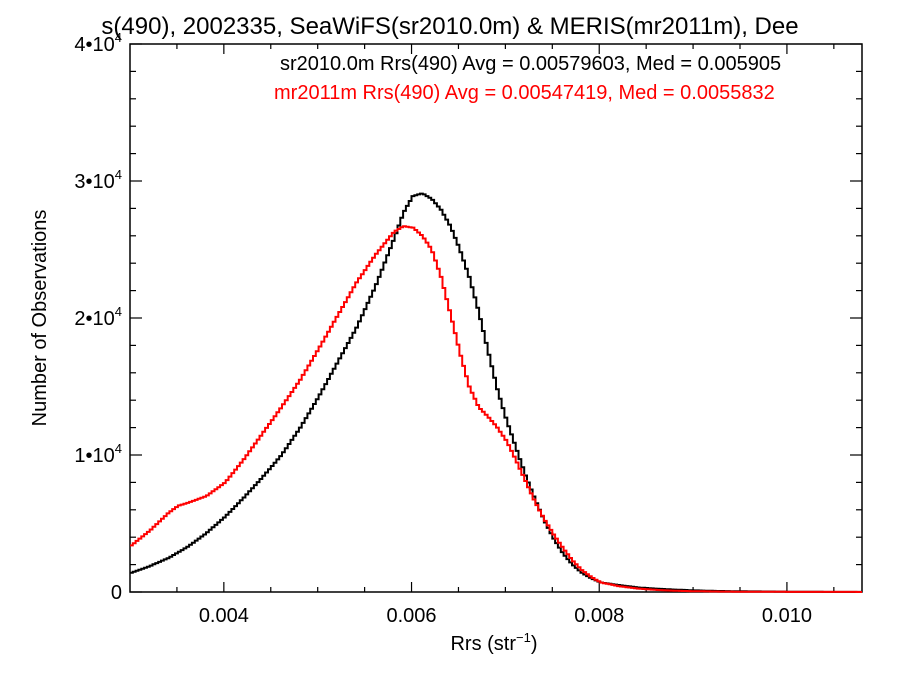 The width and height of the screenshot is (900, 675). I want to click on x-axis-label: Rrs (str−1), so click(493, 642).